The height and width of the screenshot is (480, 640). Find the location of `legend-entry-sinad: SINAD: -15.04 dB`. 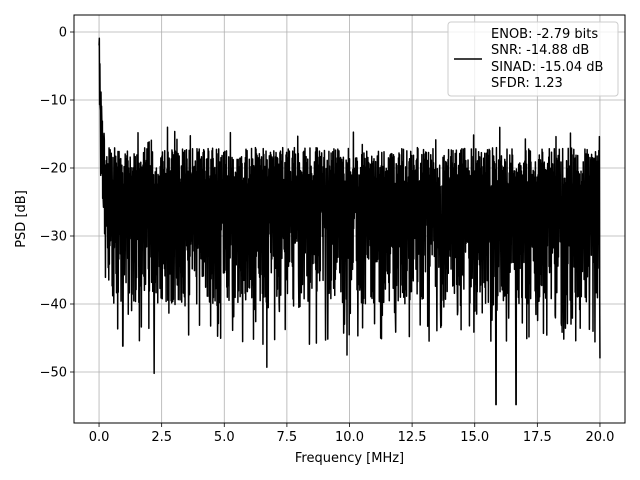

legend-entry-sinad: SINAD: -15.04 dB is located at coordinates (547, 67).